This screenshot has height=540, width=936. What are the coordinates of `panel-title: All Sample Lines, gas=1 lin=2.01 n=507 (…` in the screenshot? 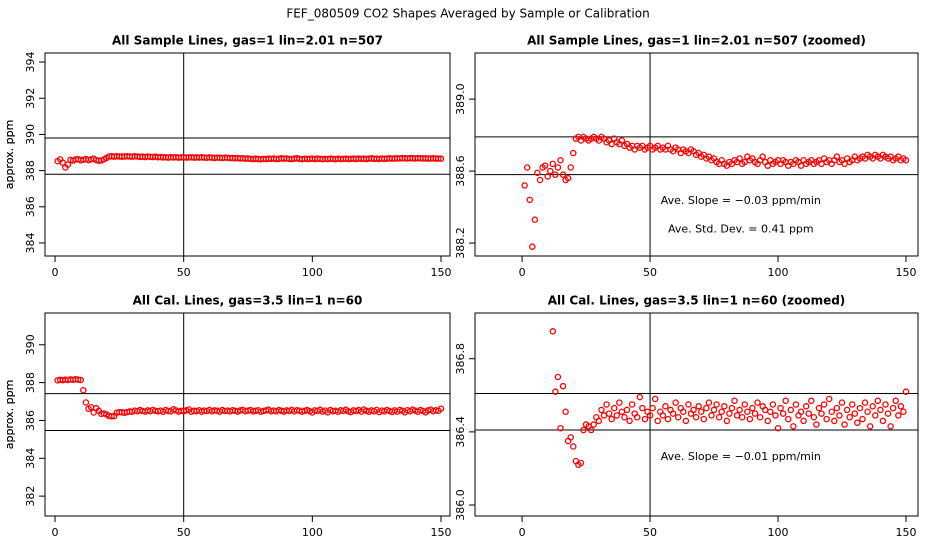 It's located at (696, 41).